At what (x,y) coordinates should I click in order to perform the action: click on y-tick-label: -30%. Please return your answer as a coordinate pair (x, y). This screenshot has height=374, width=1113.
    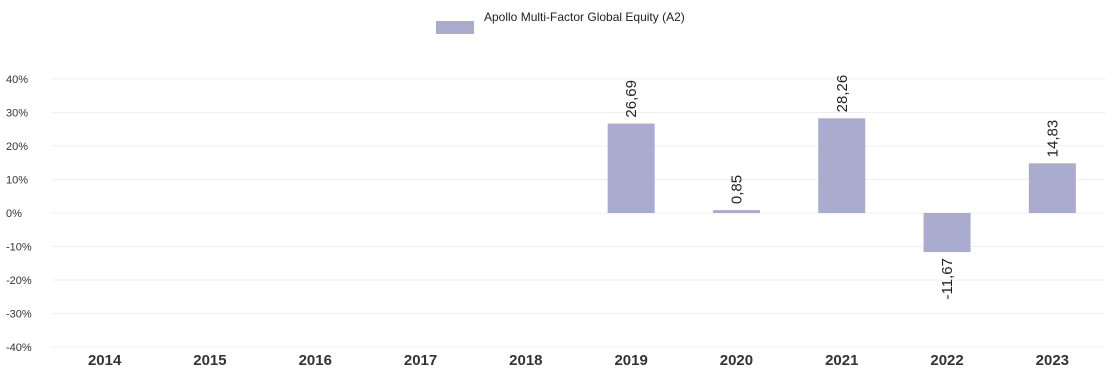
    Looking at the image, I should click on (19, 315).